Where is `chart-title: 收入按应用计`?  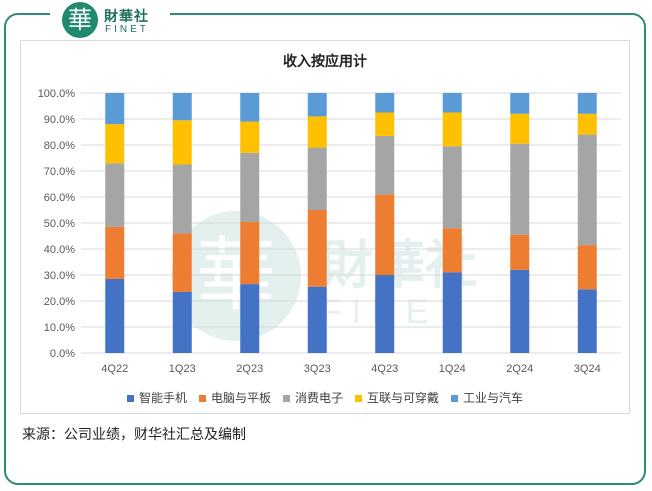
chart-title: 收入按应用计 is located at coordinates (325, 62).